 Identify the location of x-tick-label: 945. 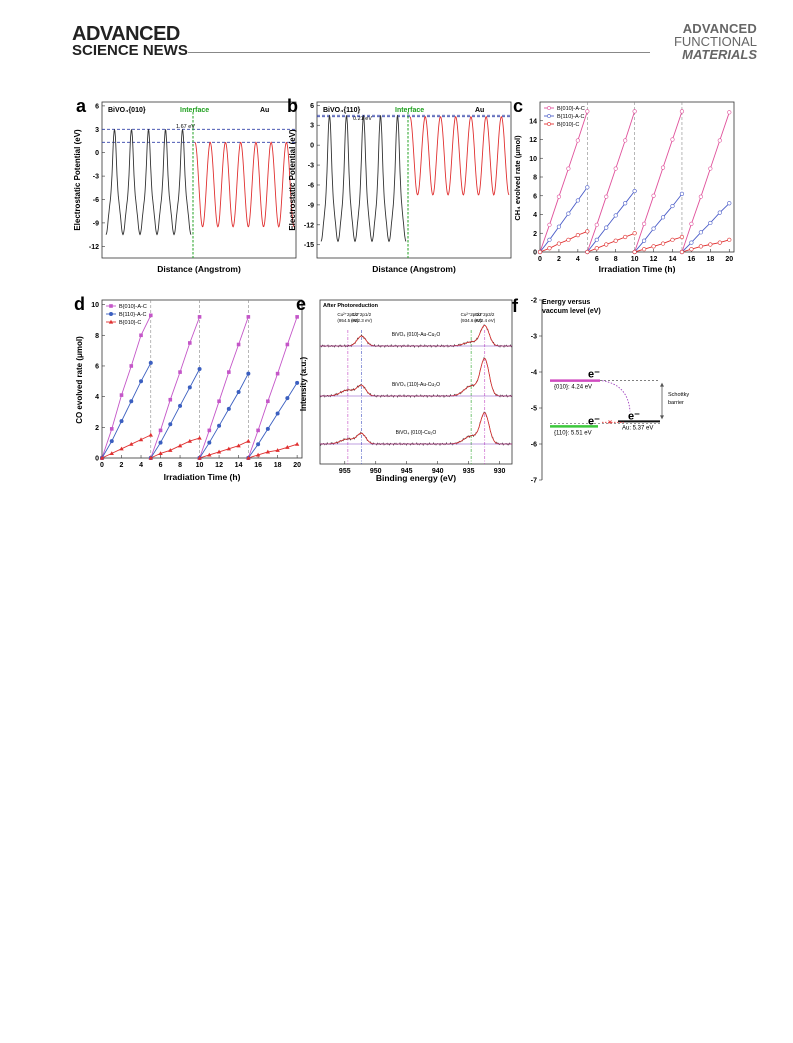
(407, 471).